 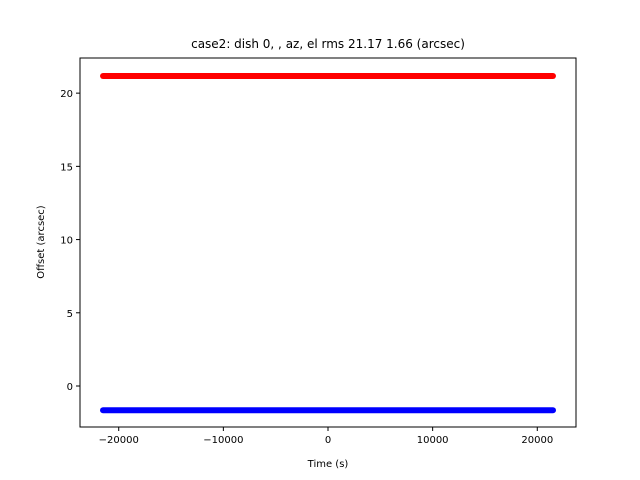 What do you see at coordinates (328, 464) in the screenshot?
I see `x-axis-label: Time (s)` at bounding box center [328, 464].